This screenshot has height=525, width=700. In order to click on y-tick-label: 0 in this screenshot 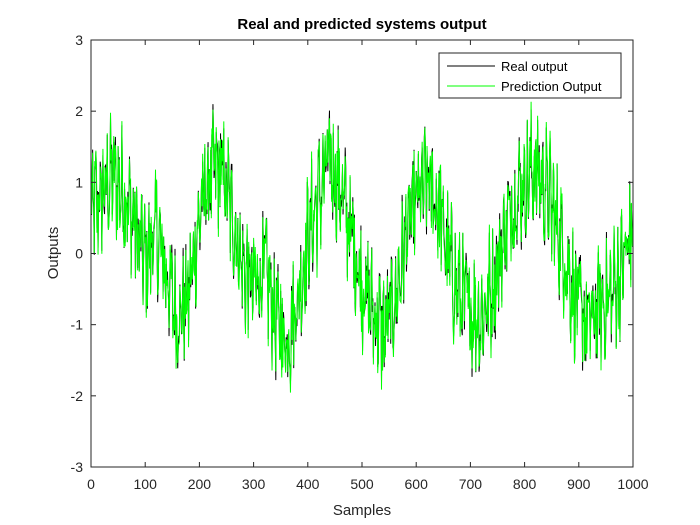, I will do `click(79, 254)`.